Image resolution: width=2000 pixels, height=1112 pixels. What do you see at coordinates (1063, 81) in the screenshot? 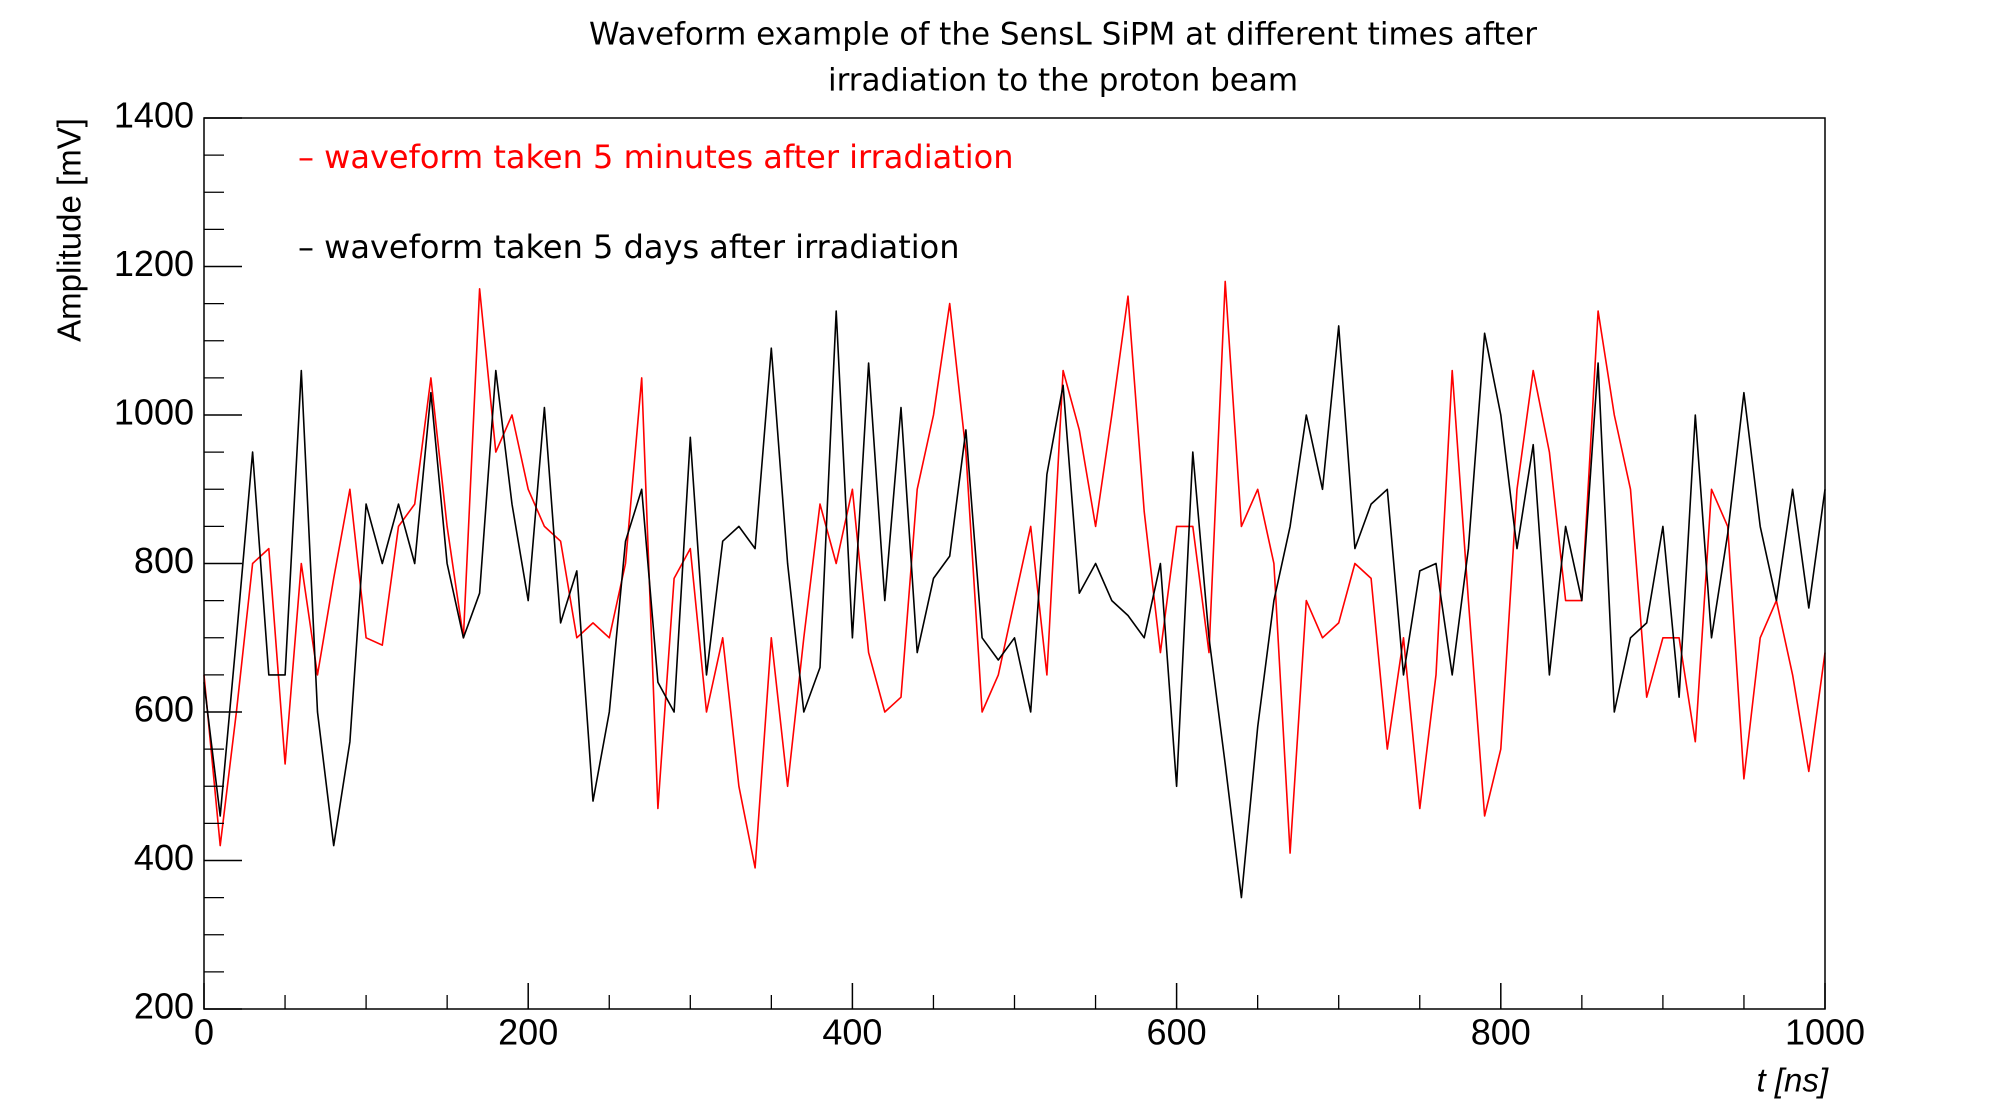
I see `chart-title: irradiation to the proton beam` at bounding box center [1063, 81].